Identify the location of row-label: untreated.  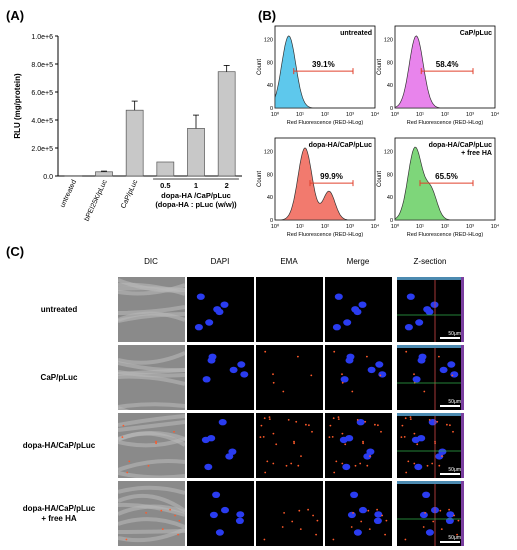
(59, 309).